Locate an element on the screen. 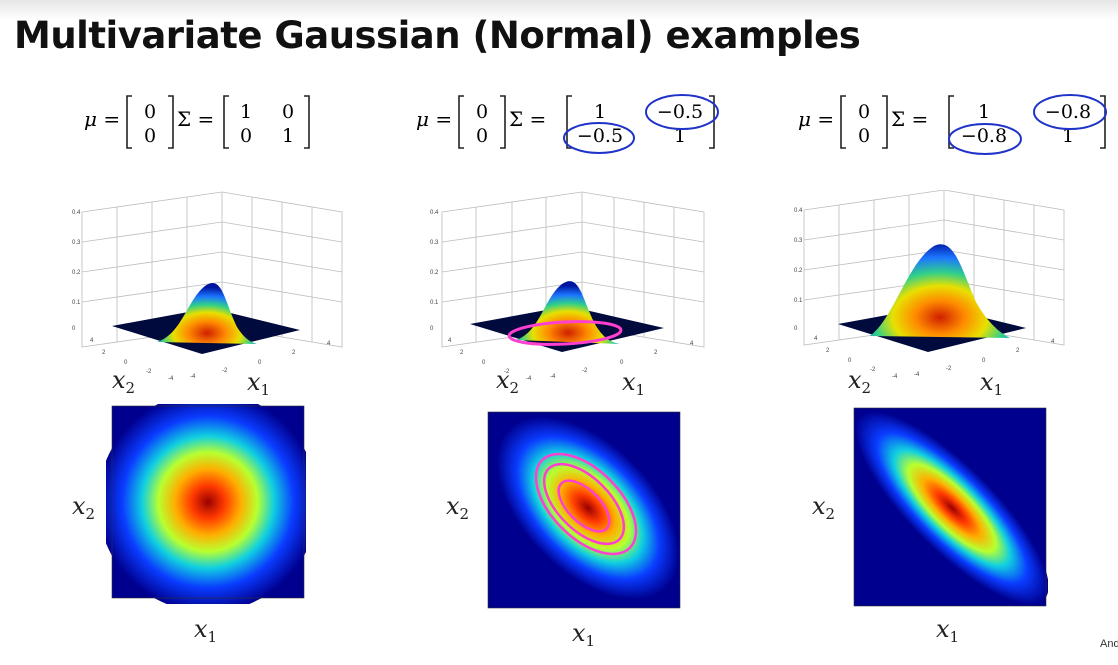 The width and height of the screenshot is (1118, 665). parameter-equation: μ = 0 0 Σ = 1 −0.5 −0.5 1 is located at coordinates (567, 124).